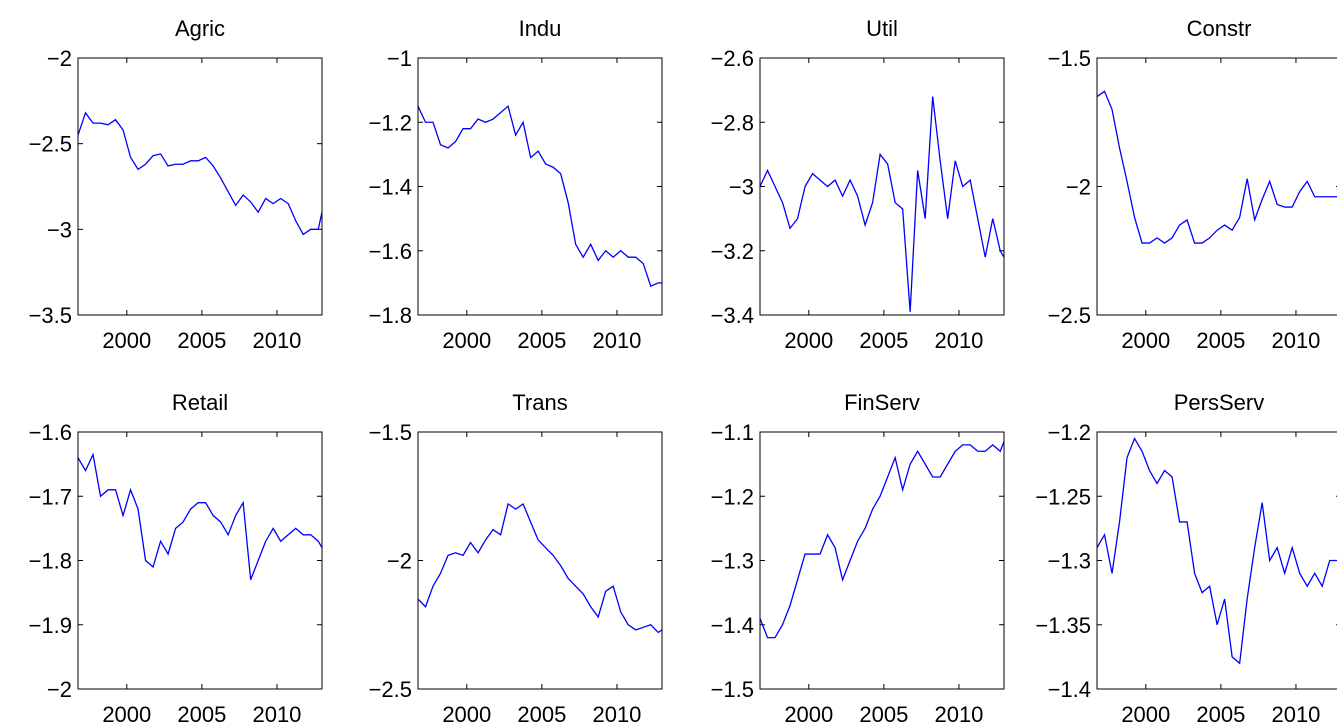 This screenshot has height=724, width=1337. What do you see at coordinates (732, 58) in the screenshot?
I see `y-tick-label: −2.6` at bounding box center [732, 58].